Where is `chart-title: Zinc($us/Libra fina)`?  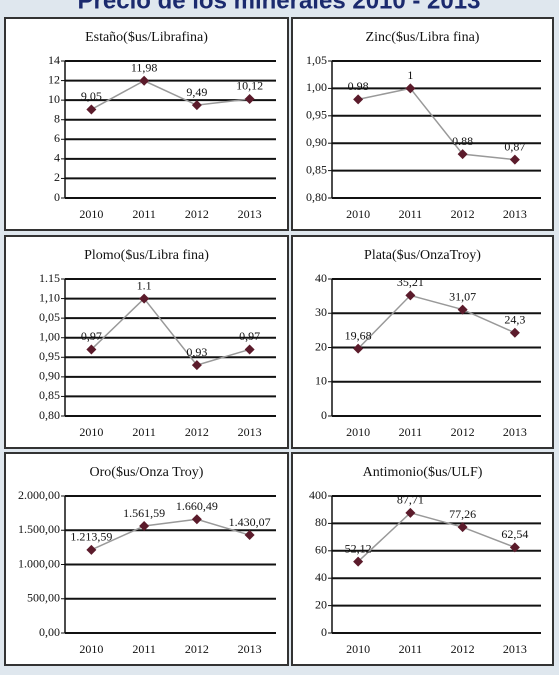
chart-title: Zinc($us/Libra fina) is located at coordinates (423, 37).